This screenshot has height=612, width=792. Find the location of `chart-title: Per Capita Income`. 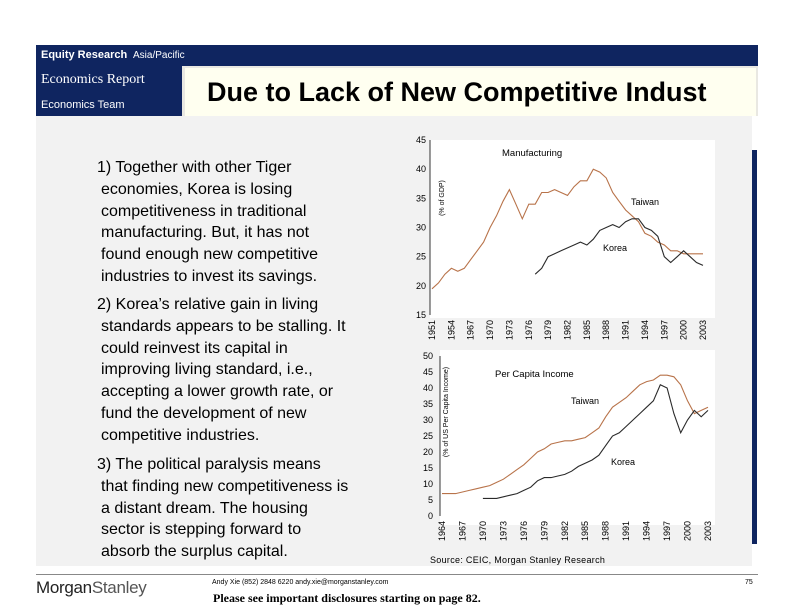

chart-title: Per Capita Income is located at coordinates (534, 374).